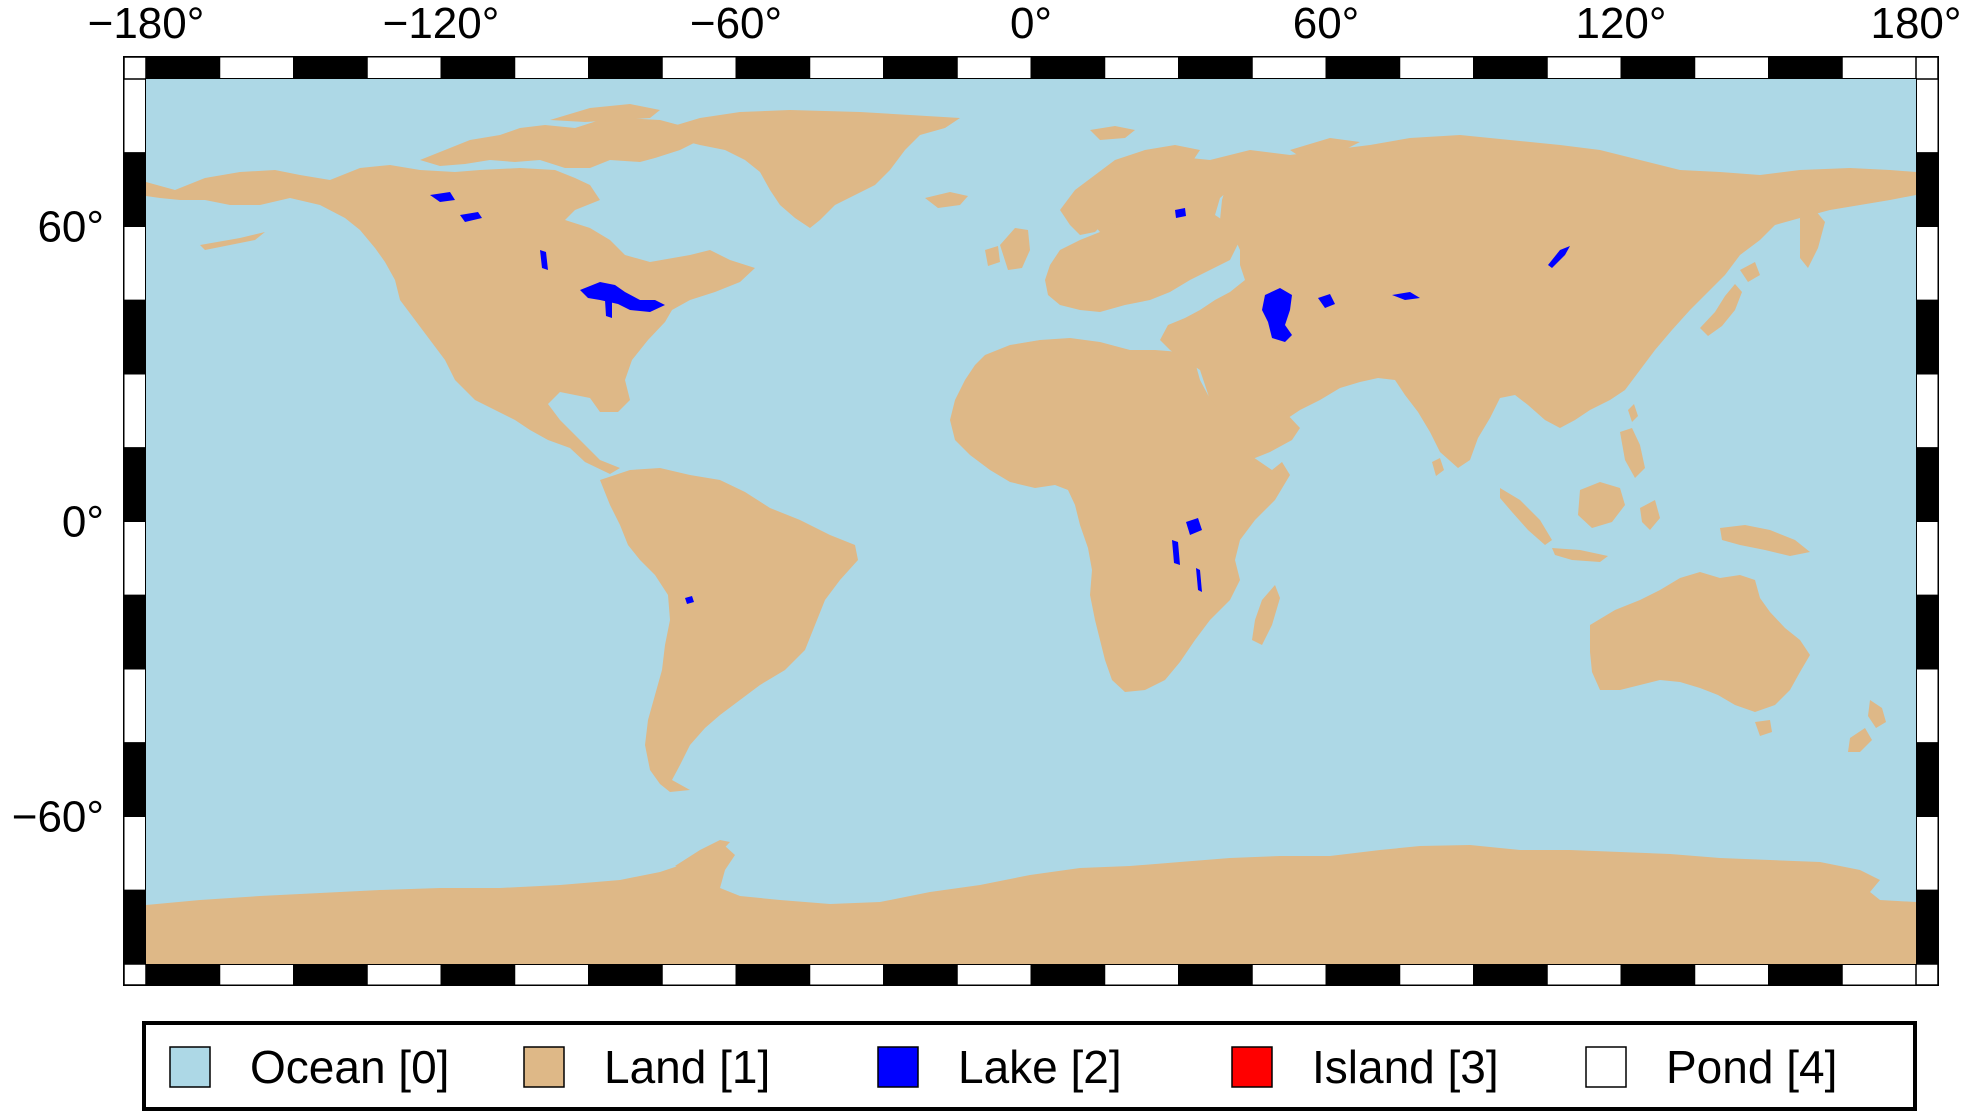 The height and width of the screenshot is (1114, 1966). Describe the element at coordinates (1326, 24) in the screenshot. I see `longitude-tick-label: 60°` at that location.